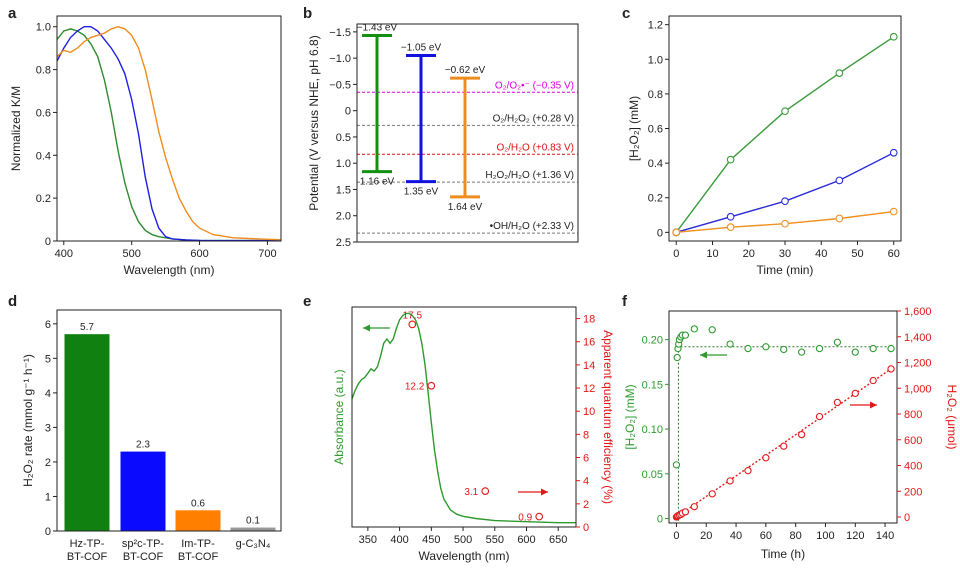 The height and width of the screenshot is (571, 960). Describe the element at coordinates (630, 416) in the screenshot. I see `left-axis-label: [H₂O₂] (mM)` at that location.